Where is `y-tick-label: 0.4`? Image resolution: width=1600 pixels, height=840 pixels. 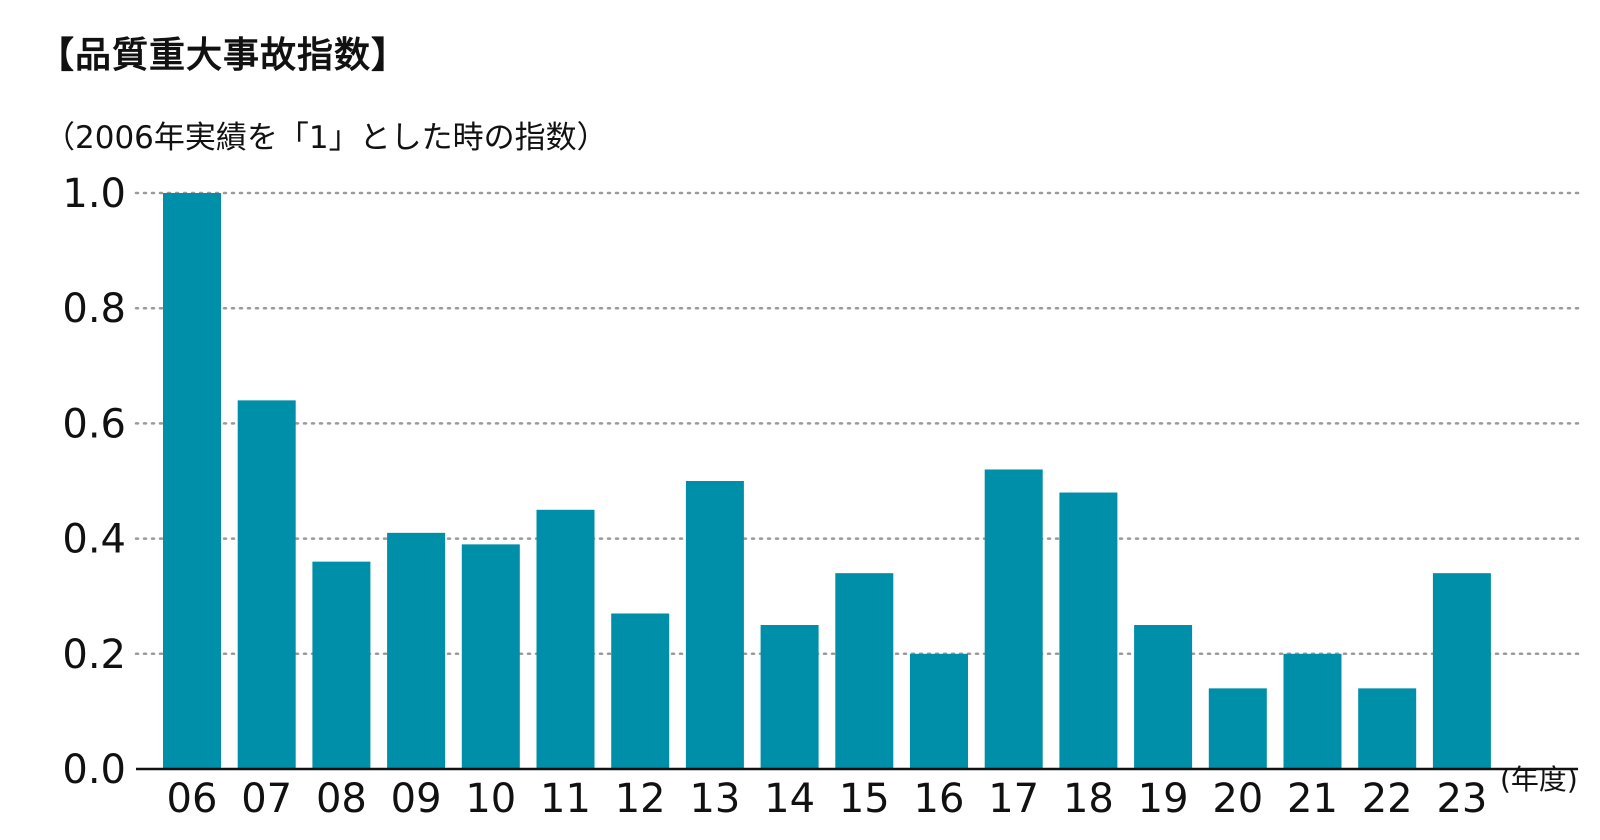
y-tick-label: 0.4 is located at coordinates (94, 540).